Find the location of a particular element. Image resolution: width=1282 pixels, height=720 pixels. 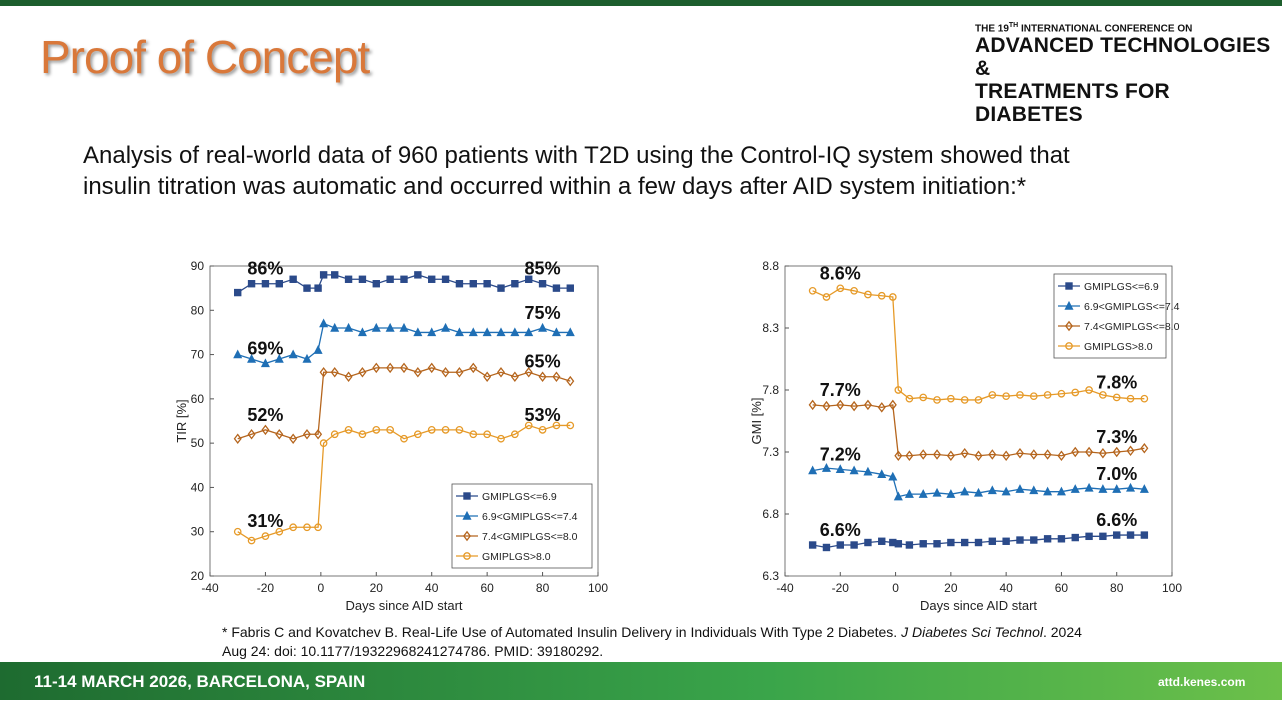

legend-label: GMIPLGS>8.0 is located at coordinates (516, 557).